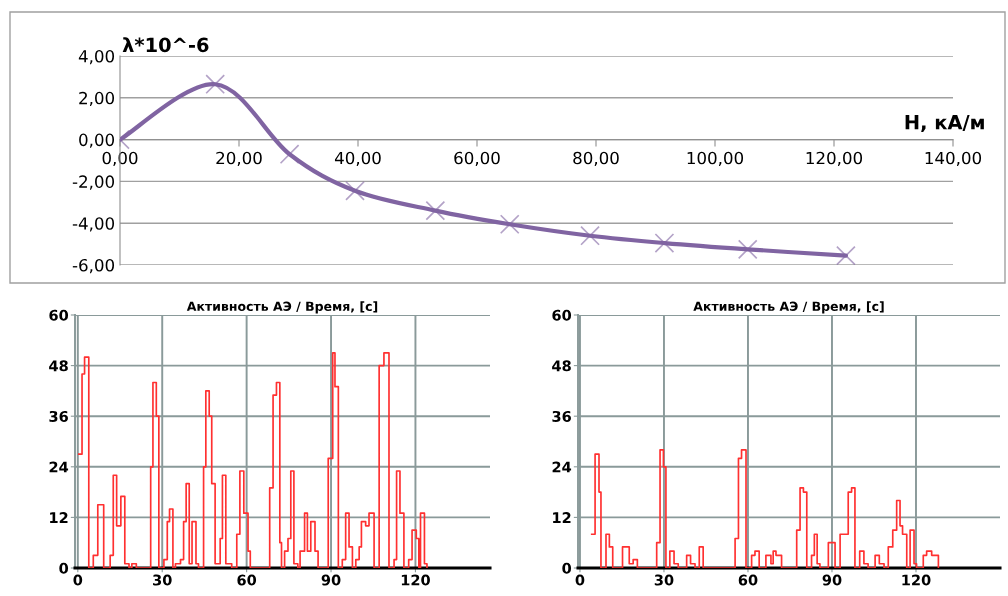  Describe the element at coordinates (239, 159) in the screenshot. I see `x-tick-label: 20,00` at that location.